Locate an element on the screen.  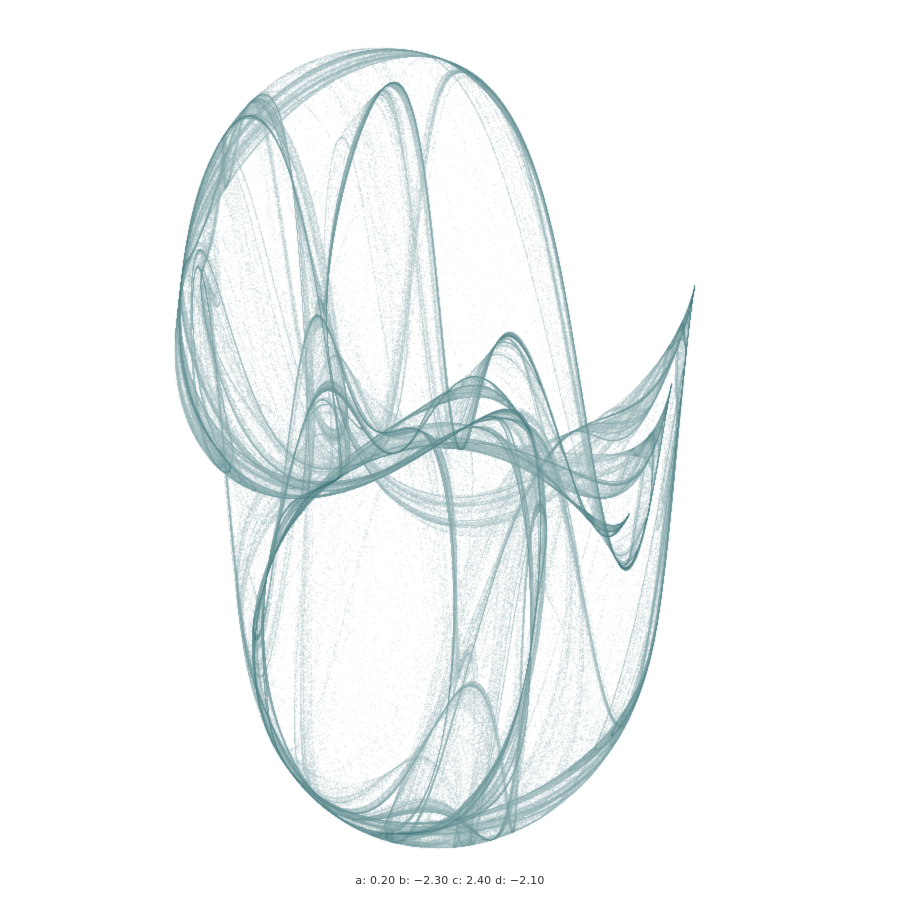
param-c-label: c: is located at coordinates (457, 880).